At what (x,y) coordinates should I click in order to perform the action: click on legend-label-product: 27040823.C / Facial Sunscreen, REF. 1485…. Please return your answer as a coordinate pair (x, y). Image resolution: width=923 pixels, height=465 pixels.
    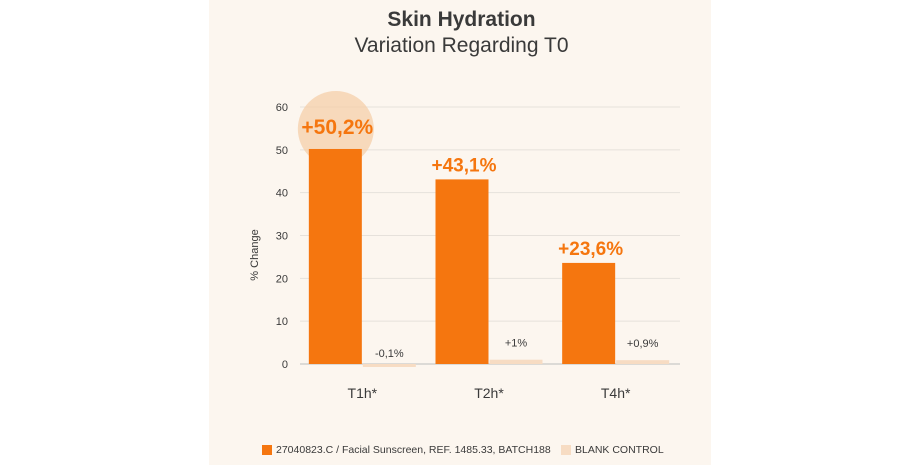
    Looking at the image, I should click on (413, 450).